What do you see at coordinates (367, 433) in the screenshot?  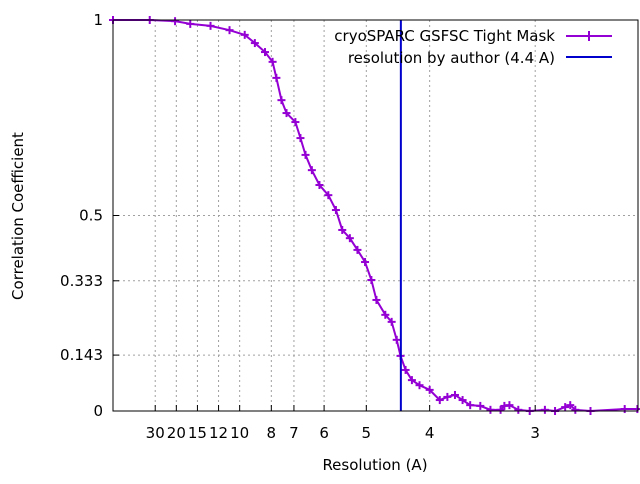 I see `x-tick-label: 5` at bounding box center [367, 433].